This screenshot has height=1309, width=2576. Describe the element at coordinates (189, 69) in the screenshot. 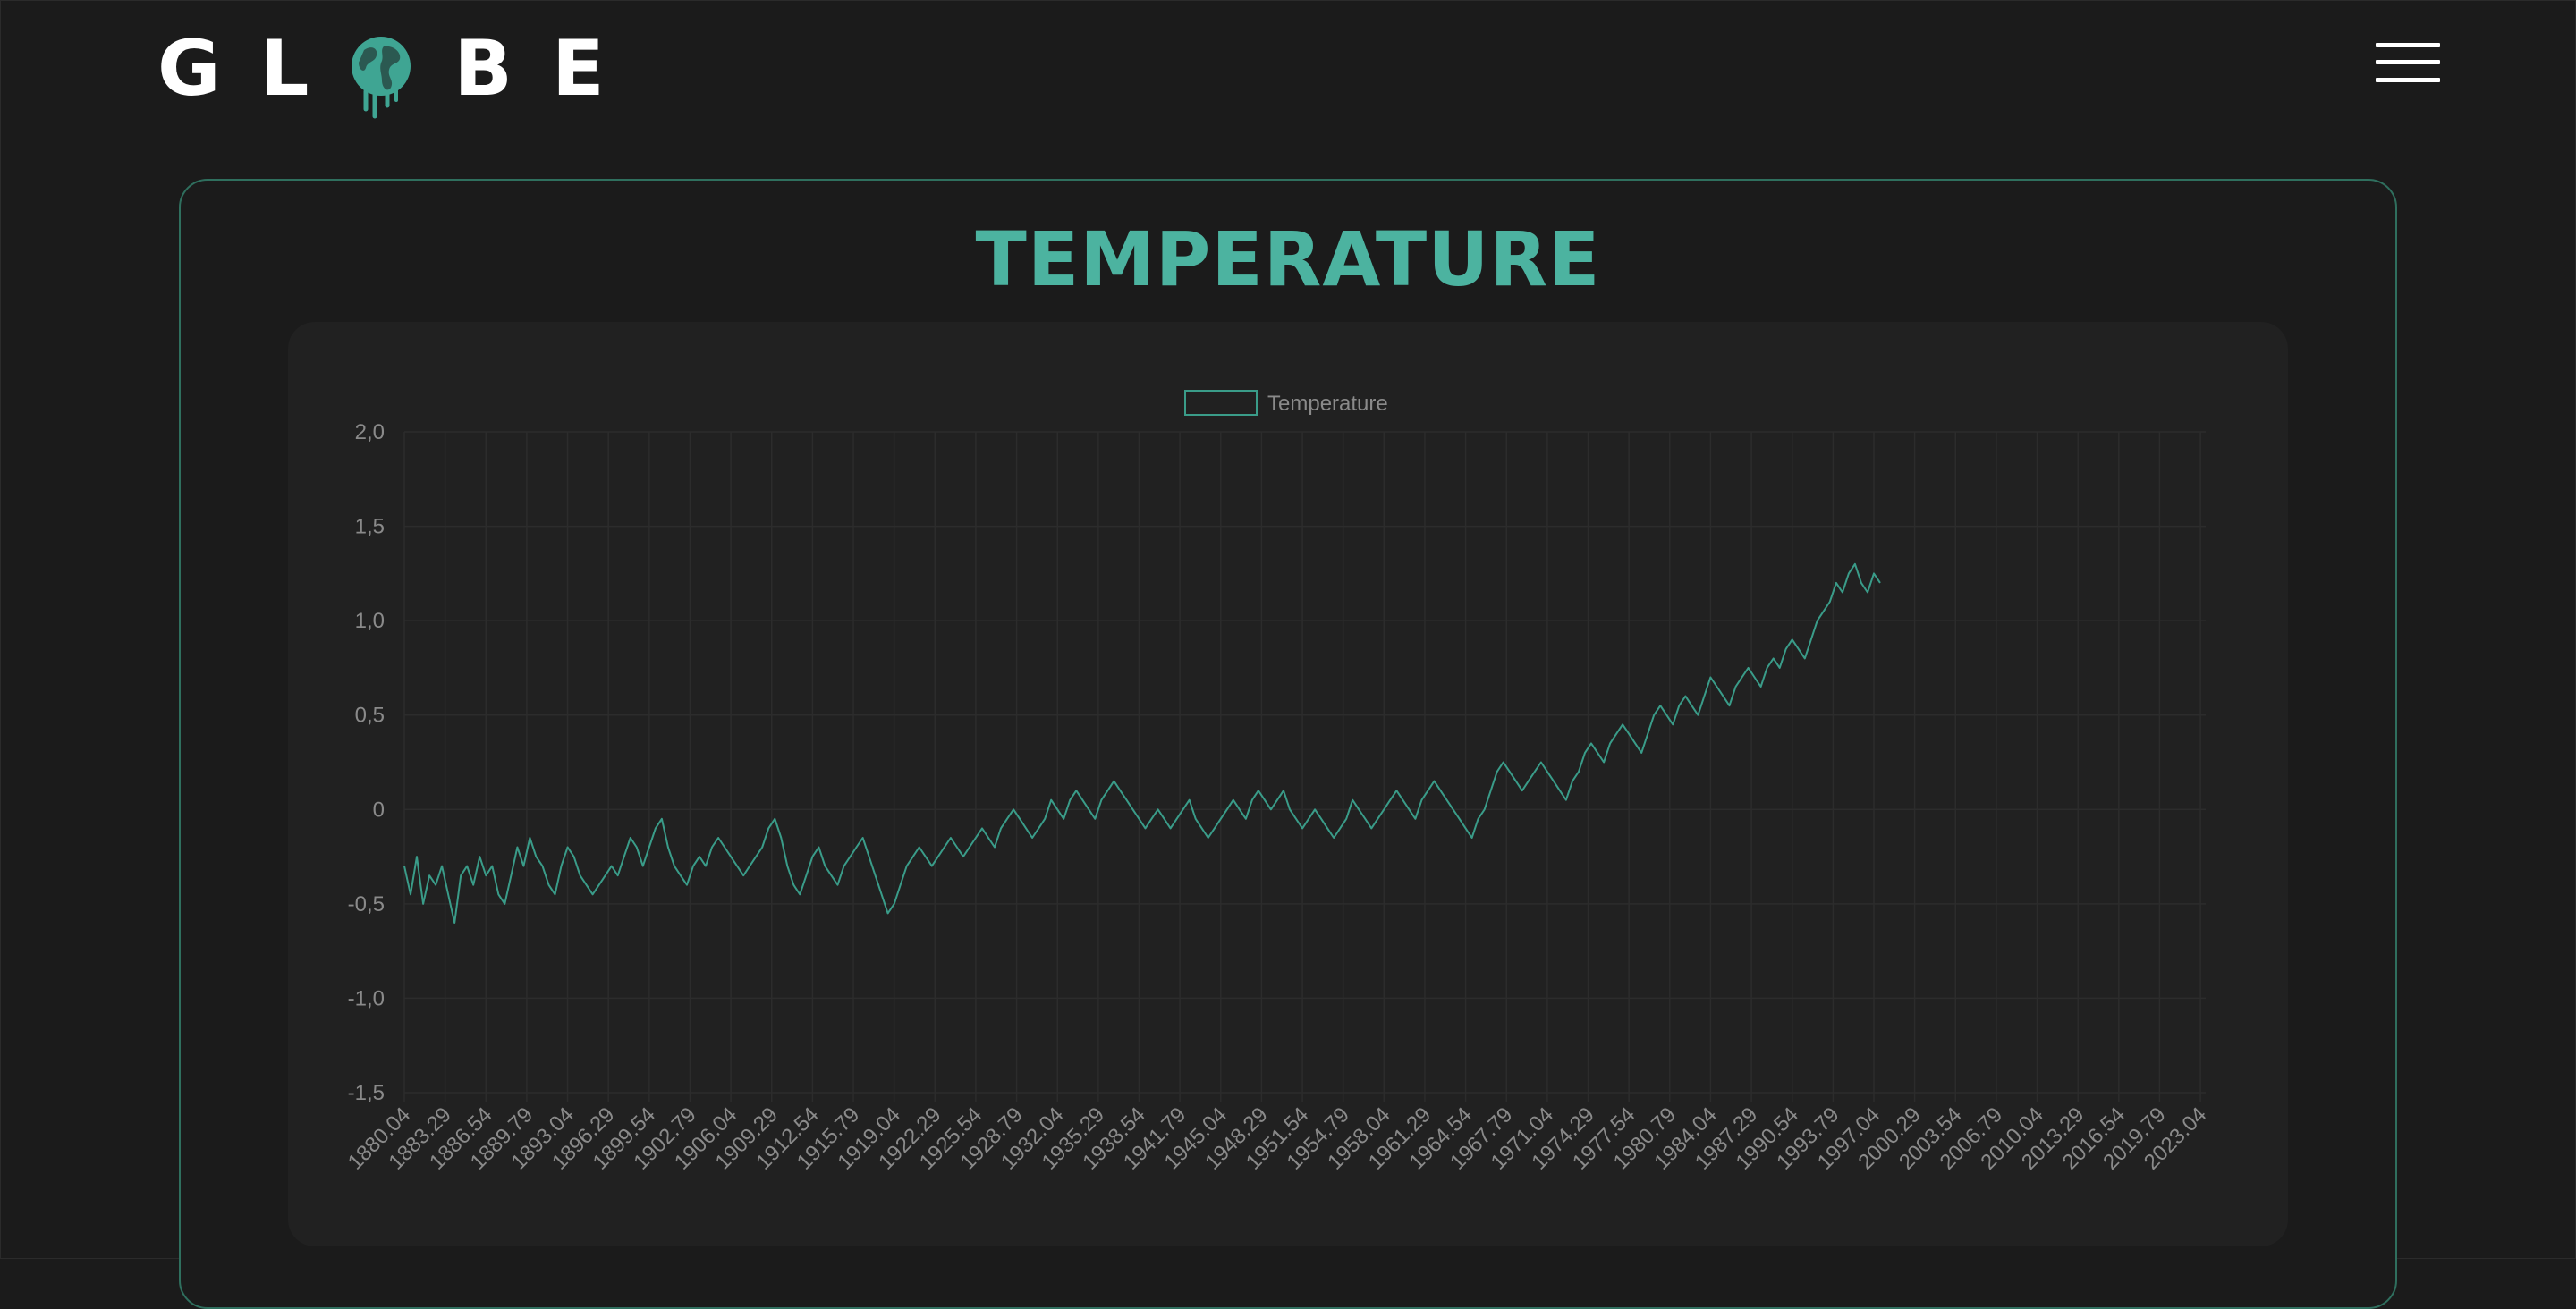

I see `logo-letter: G` at that location.